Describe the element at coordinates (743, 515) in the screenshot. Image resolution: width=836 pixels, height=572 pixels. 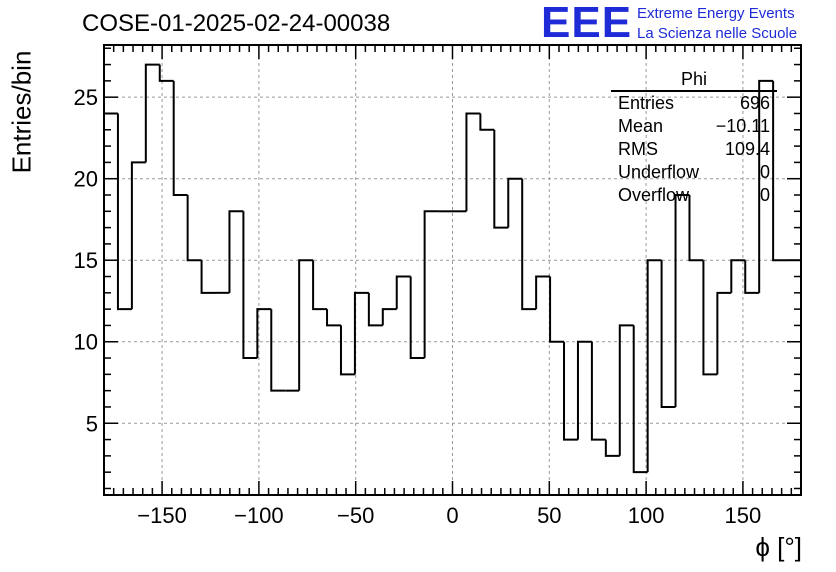
I see `x-tick-label: 150` at that location.